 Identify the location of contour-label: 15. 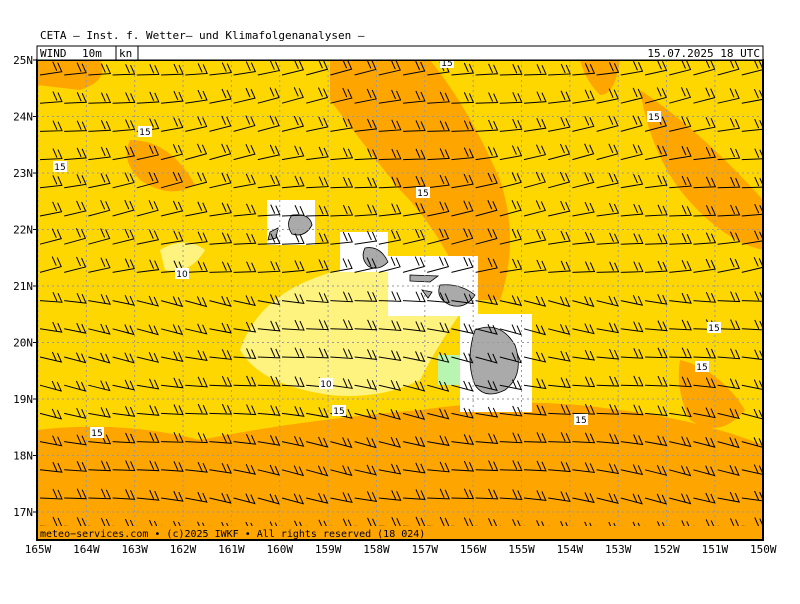
(580, 421).